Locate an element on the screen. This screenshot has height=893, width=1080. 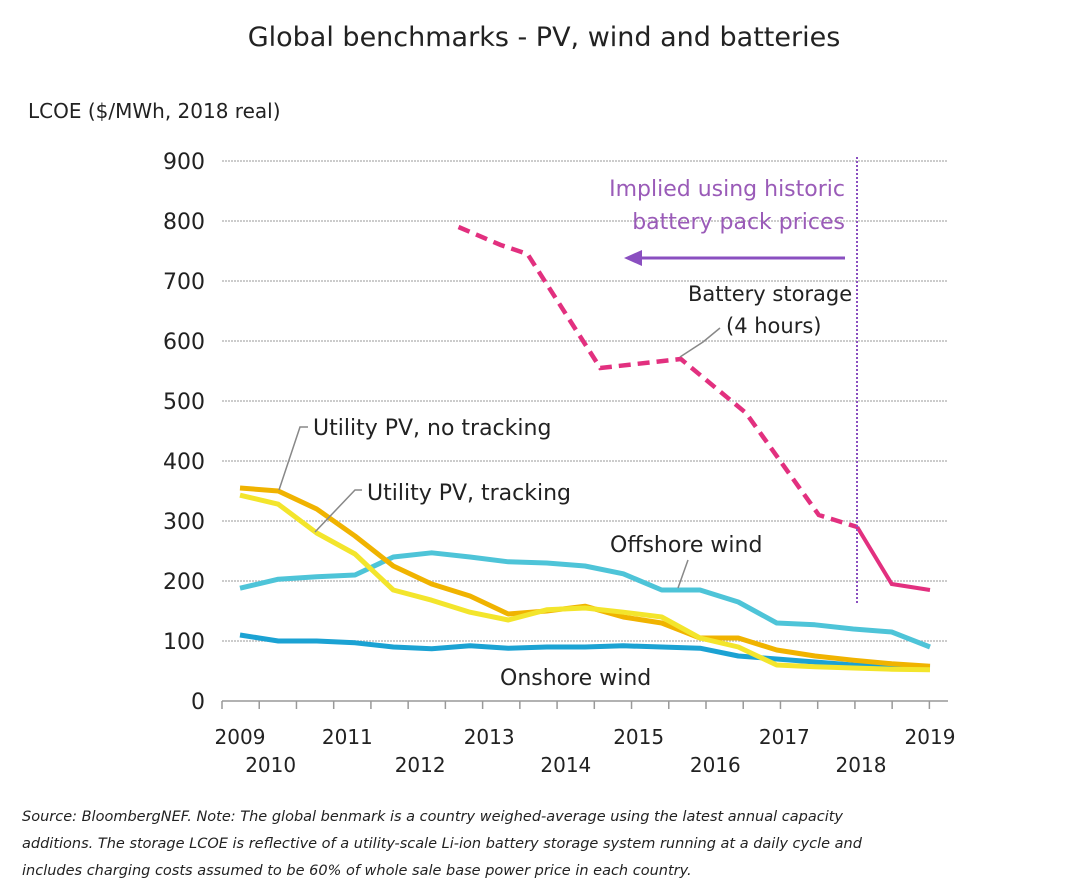
y-tick-label: 600 is located at coordinates (184, 342).